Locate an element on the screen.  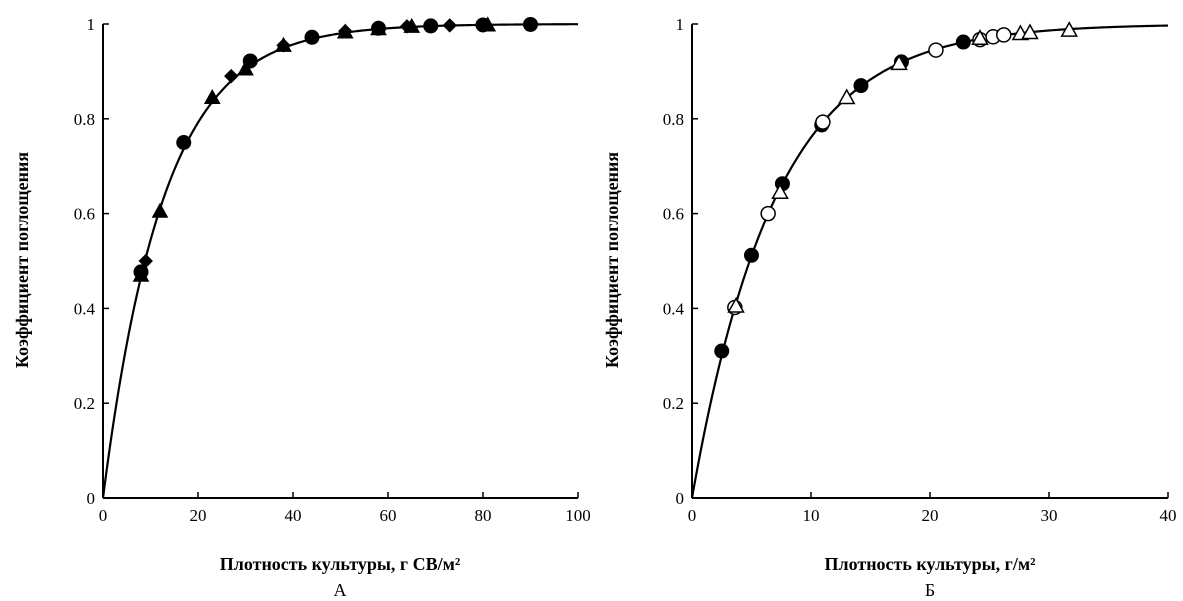
panel-label-a: А is located at coordinates (340, 590).